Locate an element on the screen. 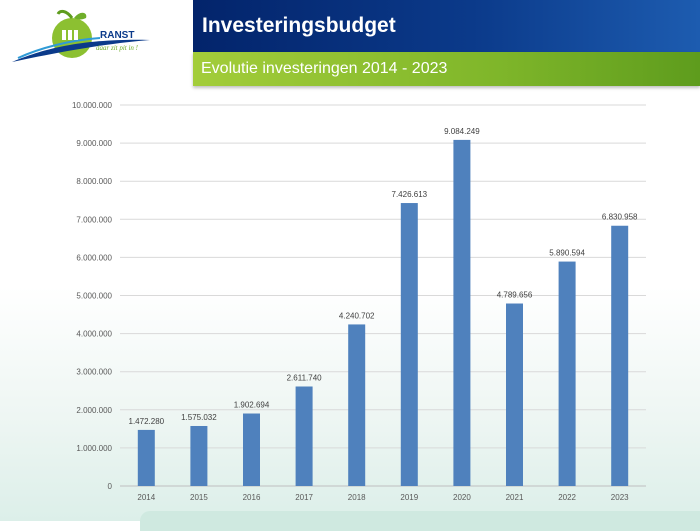 The height and width of the screenshot is (531, 700). bar-2015 is located at coordinates (199, 455).